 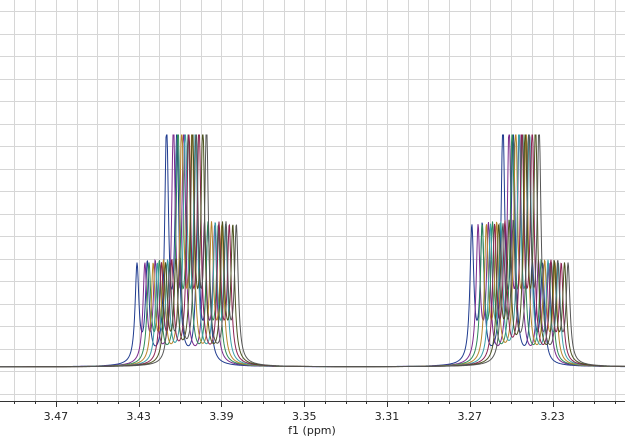 I want to click on x-tick-label: 3.27, so click(x=470, y=416).